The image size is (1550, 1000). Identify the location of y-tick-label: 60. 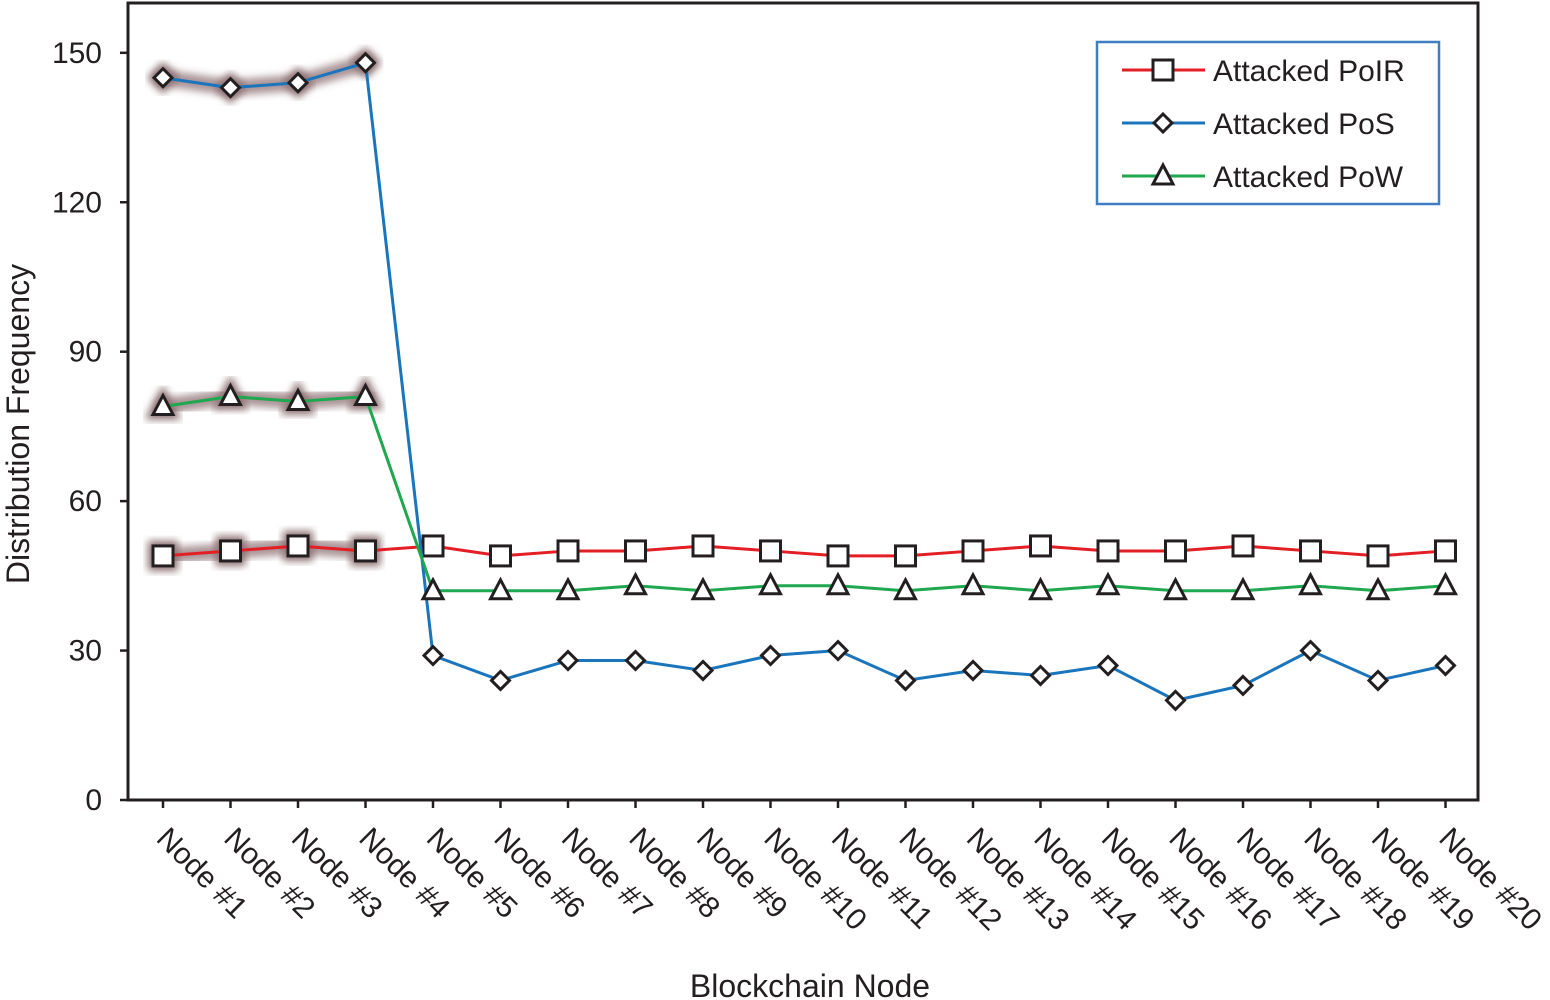
(85, 501).